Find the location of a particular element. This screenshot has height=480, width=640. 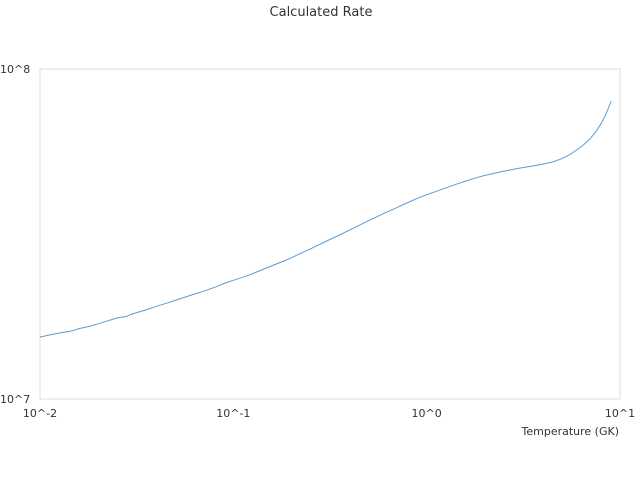

chart-title: Calculated Rate is located at coordinates (321, 12).